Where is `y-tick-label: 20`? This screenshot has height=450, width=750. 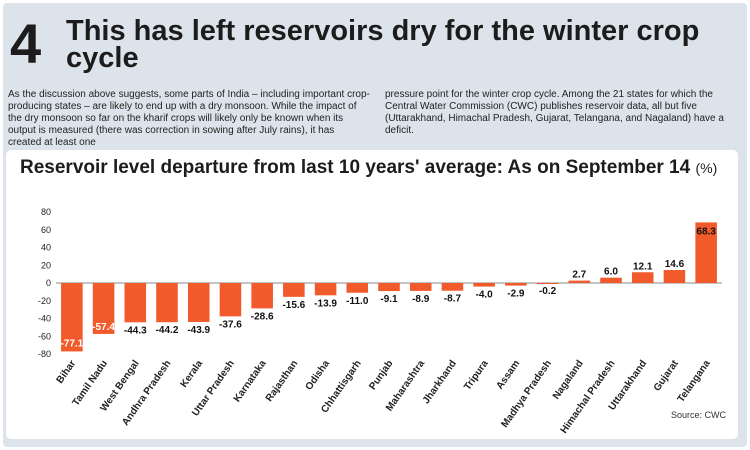 y-tick-label: 20 is located at coordinates (46, 265).